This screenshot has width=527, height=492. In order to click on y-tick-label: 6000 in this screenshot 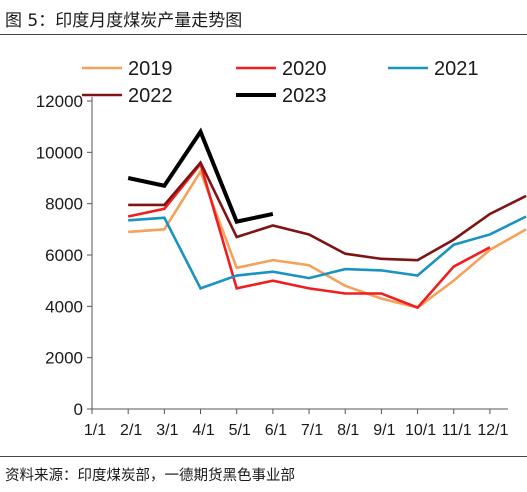, I will do `click(64, 255)`.